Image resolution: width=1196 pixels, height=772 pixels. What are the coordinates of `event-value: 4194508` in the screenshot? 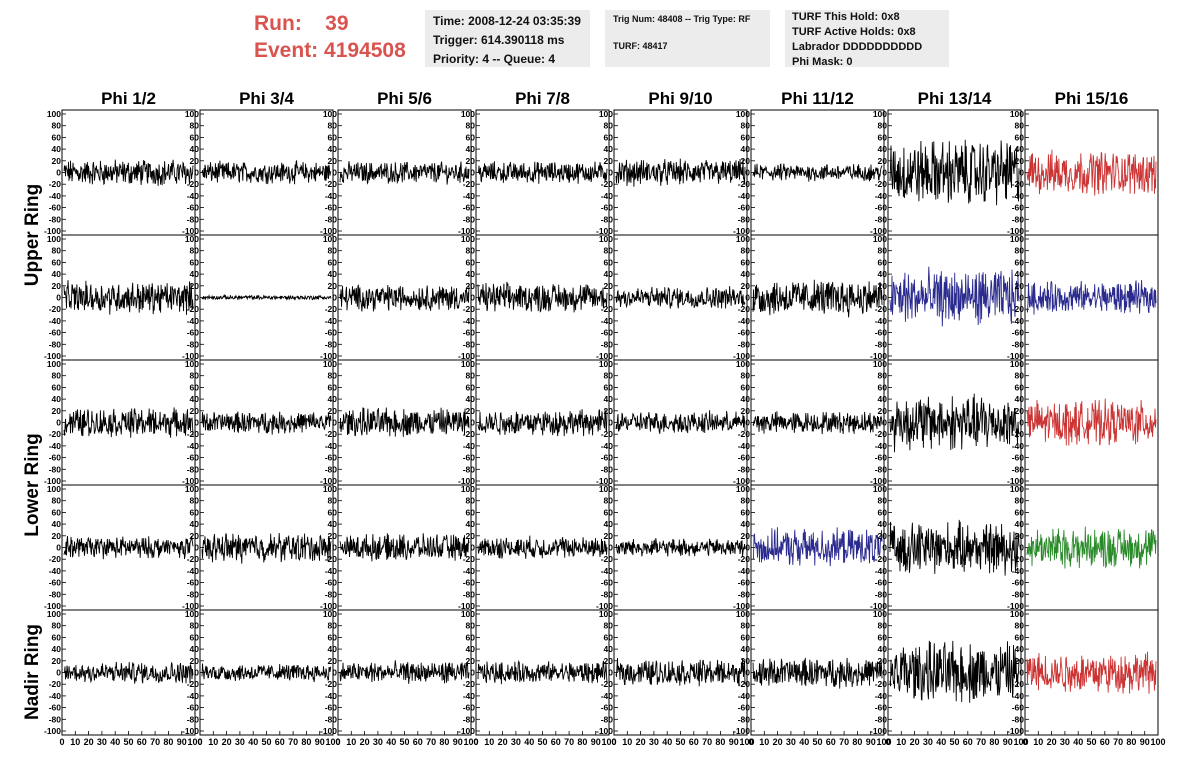 It's located at (365, 50).